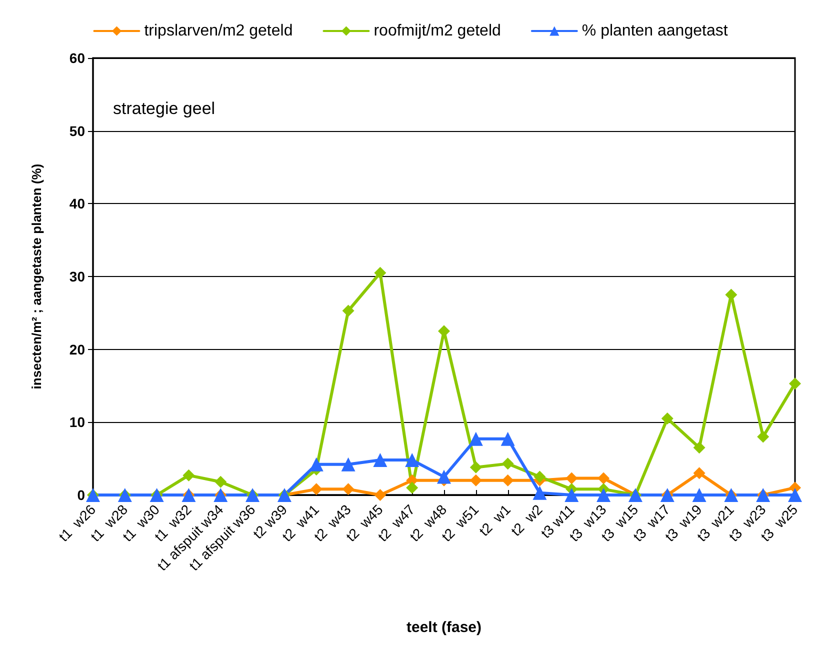 The height and width of the screenshot is (661, 821). I want to click on y-tick-label: 50, so click(77, 130).